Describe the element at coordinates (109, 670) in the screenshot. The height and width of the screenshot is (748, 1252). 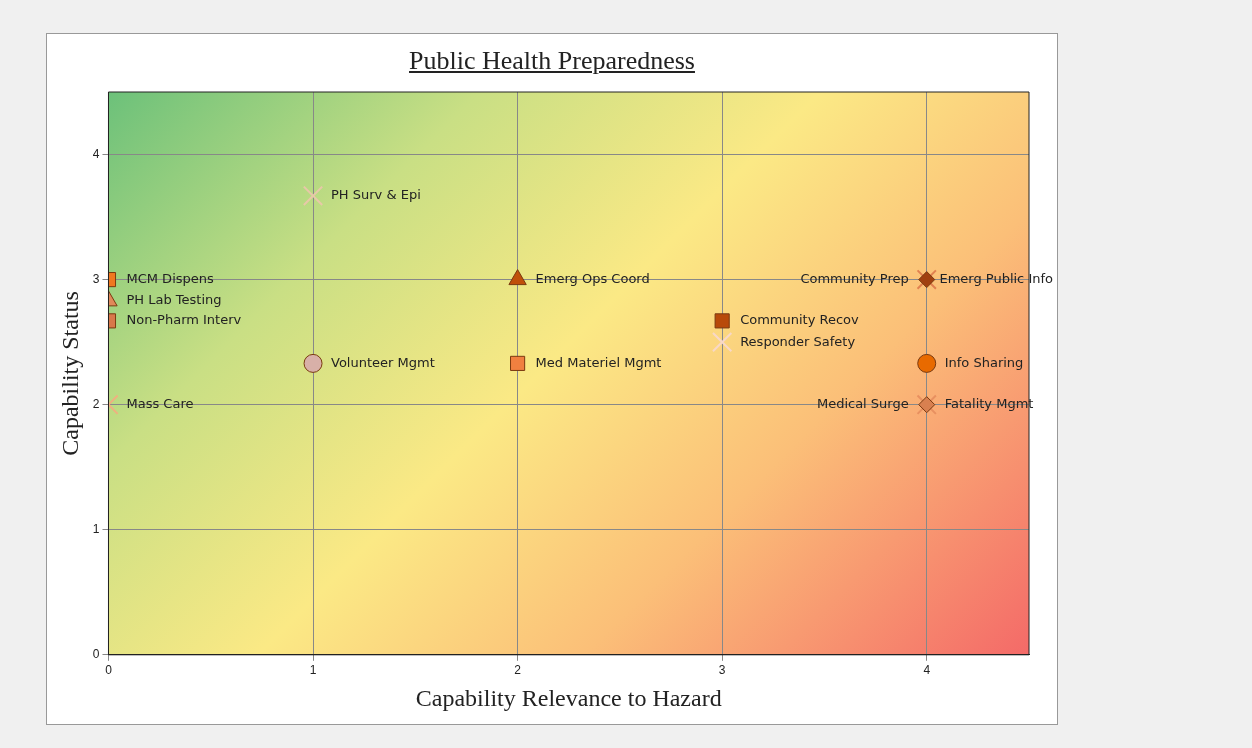
I see `x-tick-label: 0` at that location.